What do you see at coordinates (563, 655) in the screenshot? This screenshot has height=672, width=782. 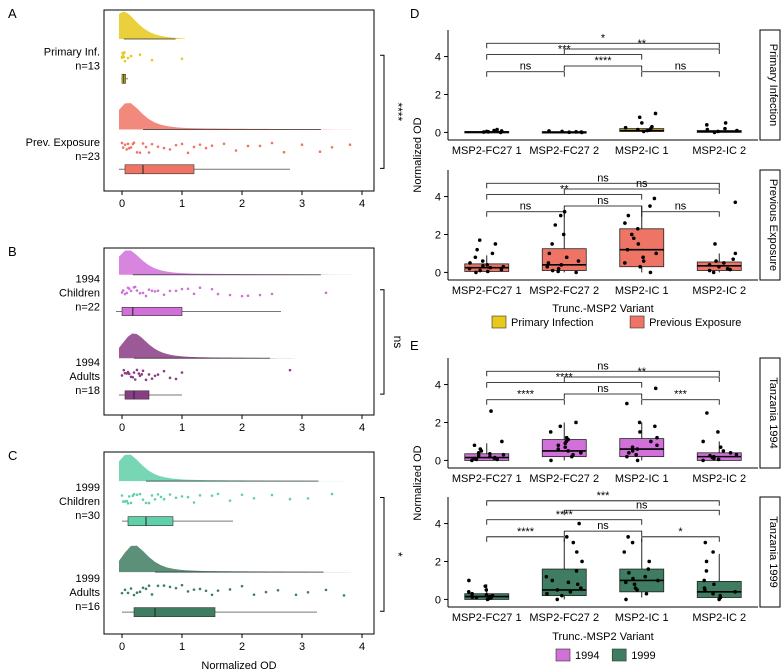 I see `legend-swatch` at bounding box center [563, 655].